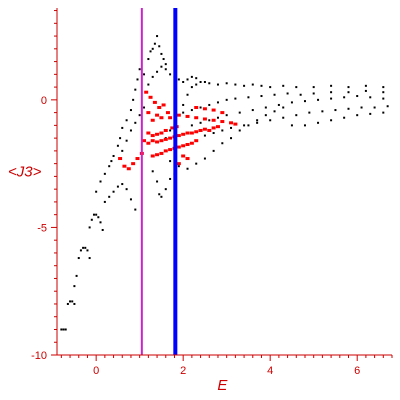 This screenshot has height=400, width=400. I want to click on y-tick-label: 0, so click(44, 101).